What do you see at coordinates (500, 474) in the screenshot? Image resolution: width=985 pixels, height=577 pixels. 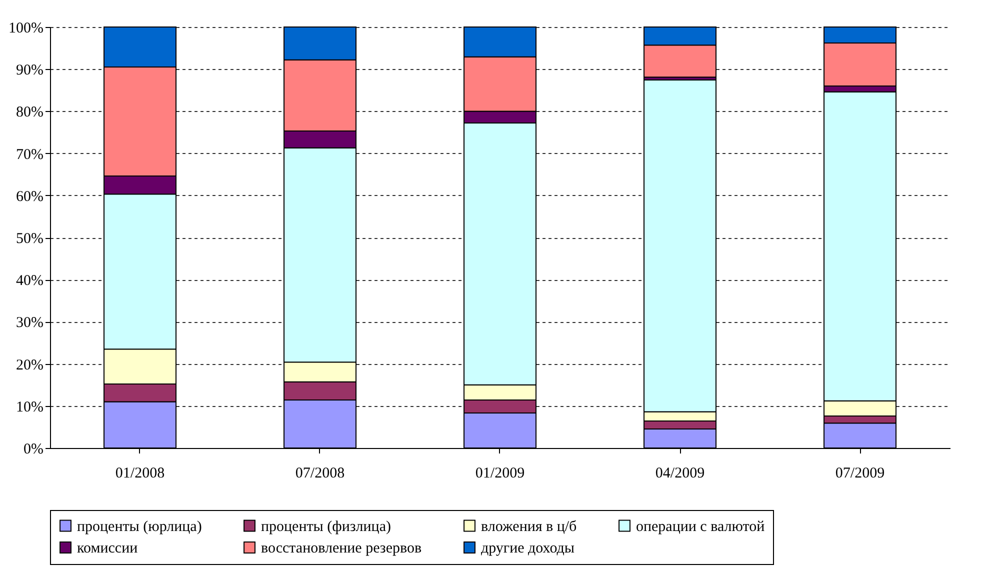 I see `x-tick-label: 01/2009` at bounding box center [500, 474].